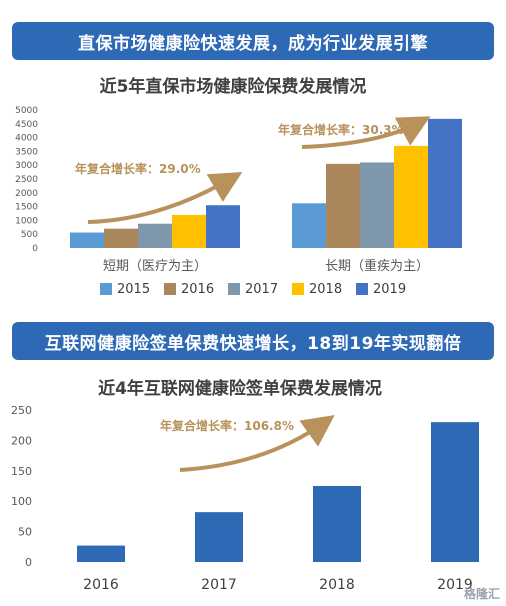 This screenshot has width=506, height=606. Describe the element at coordinates (377, 266) in the screenshot. I see `category-label: 长期（重疾为主）` at that location.